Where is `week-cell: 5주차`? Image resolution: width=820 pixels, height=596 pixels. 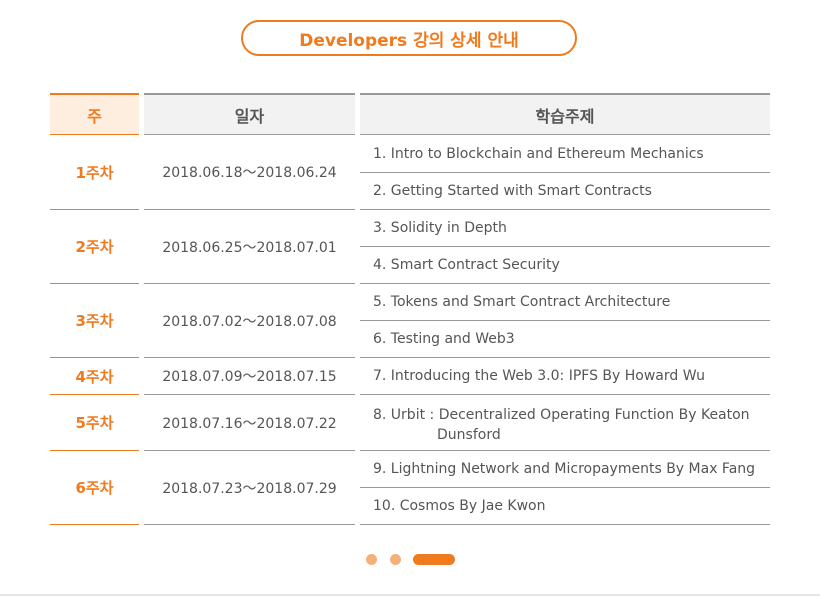 week-cell: 5주차 is located at coordinates (94, 423).